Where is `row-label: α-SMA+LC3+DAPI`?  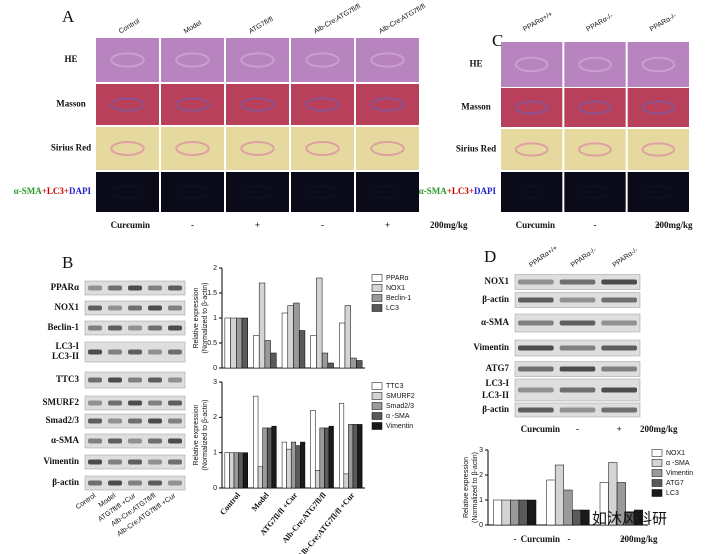
row-label: α-SMA+LC3+DAPI is located at coordinates (53, 191).